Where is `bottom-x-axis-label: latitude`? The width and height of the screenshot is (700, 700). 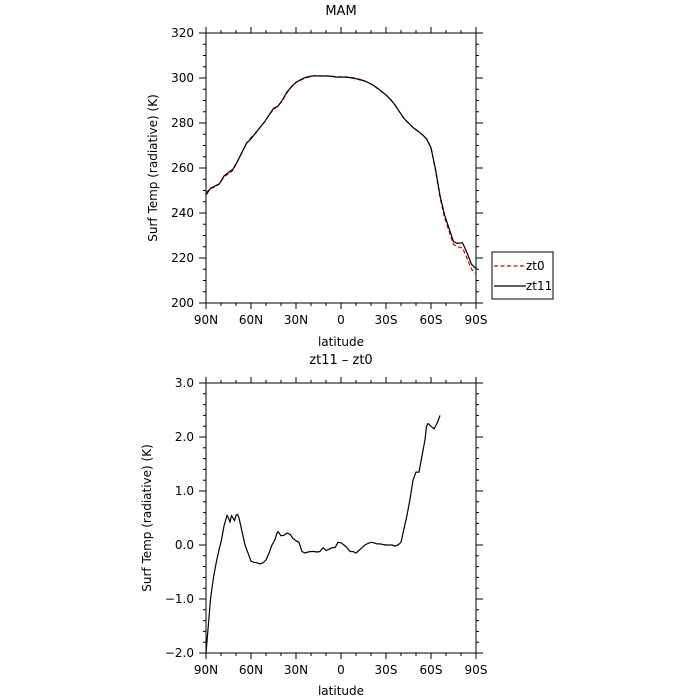
bottom-x-axis-label: latitude is located at coordinates (341, 691).